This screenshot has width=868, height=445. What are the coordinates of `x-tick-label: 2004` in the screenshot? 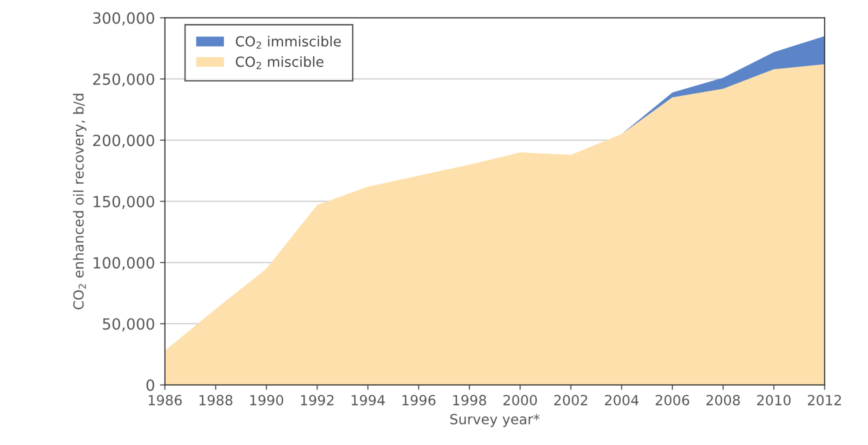 It's located at (621, 400).